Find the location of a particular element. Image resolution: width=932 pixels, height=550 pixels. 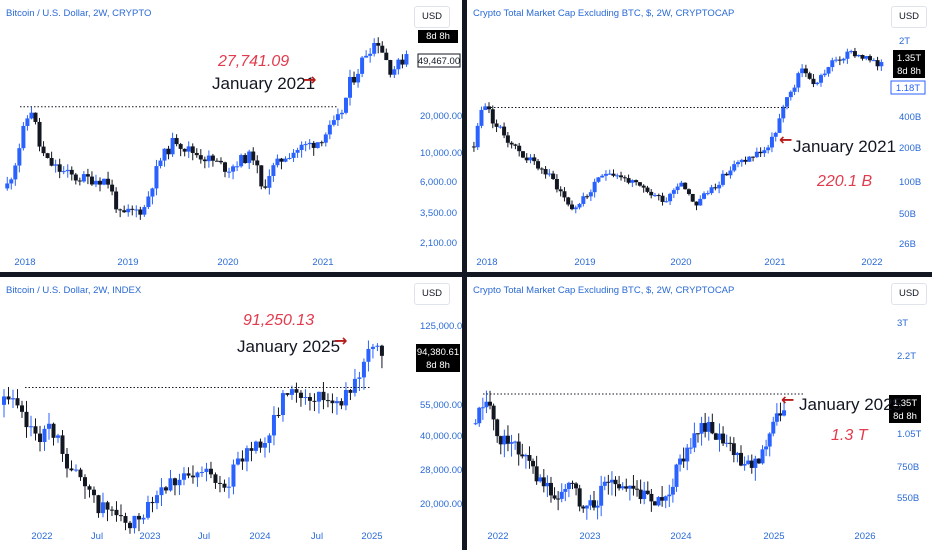

y-tick-label: 20,000.00 is located at coordinates (441, 116).